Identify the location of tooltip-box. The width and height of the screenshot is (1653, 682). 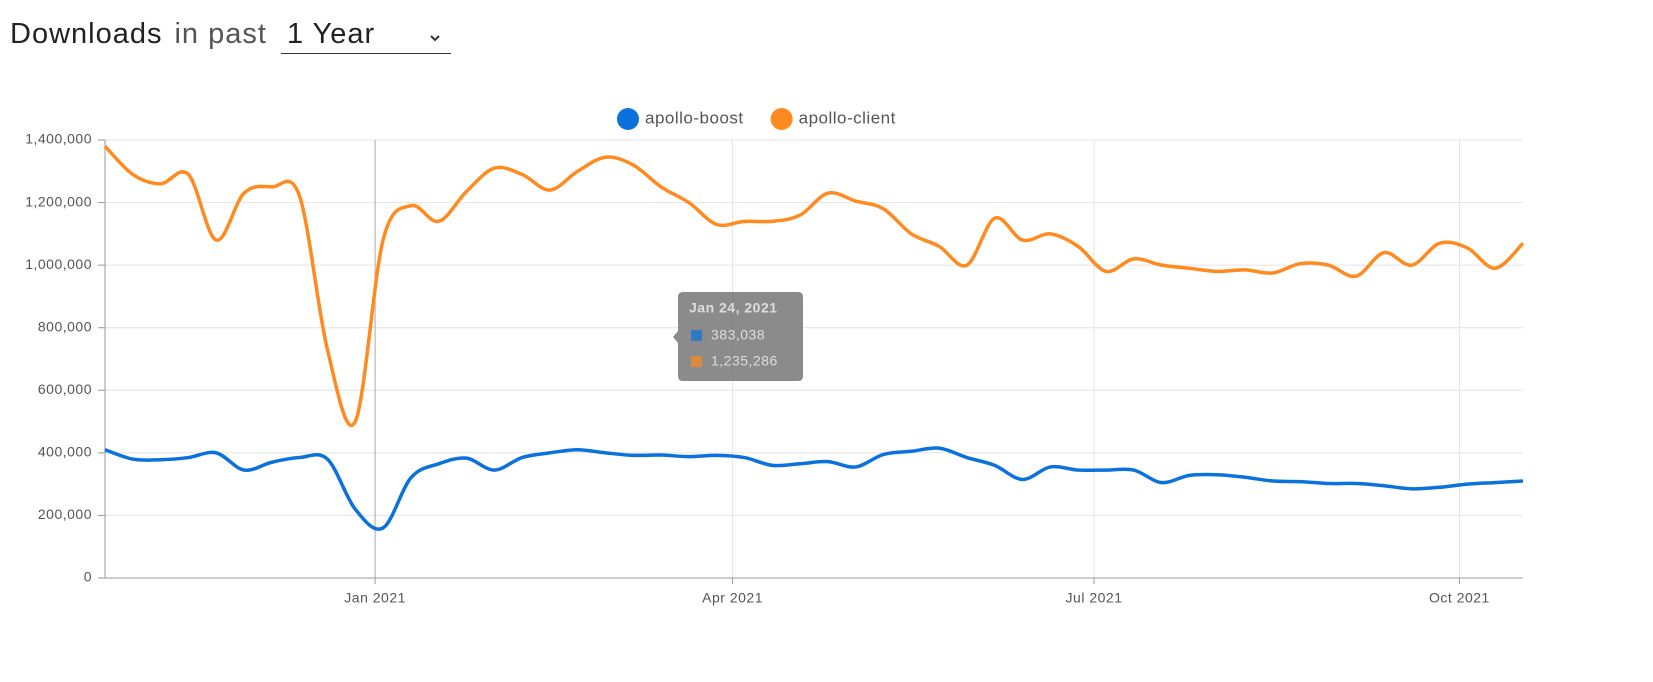
(738, 336).